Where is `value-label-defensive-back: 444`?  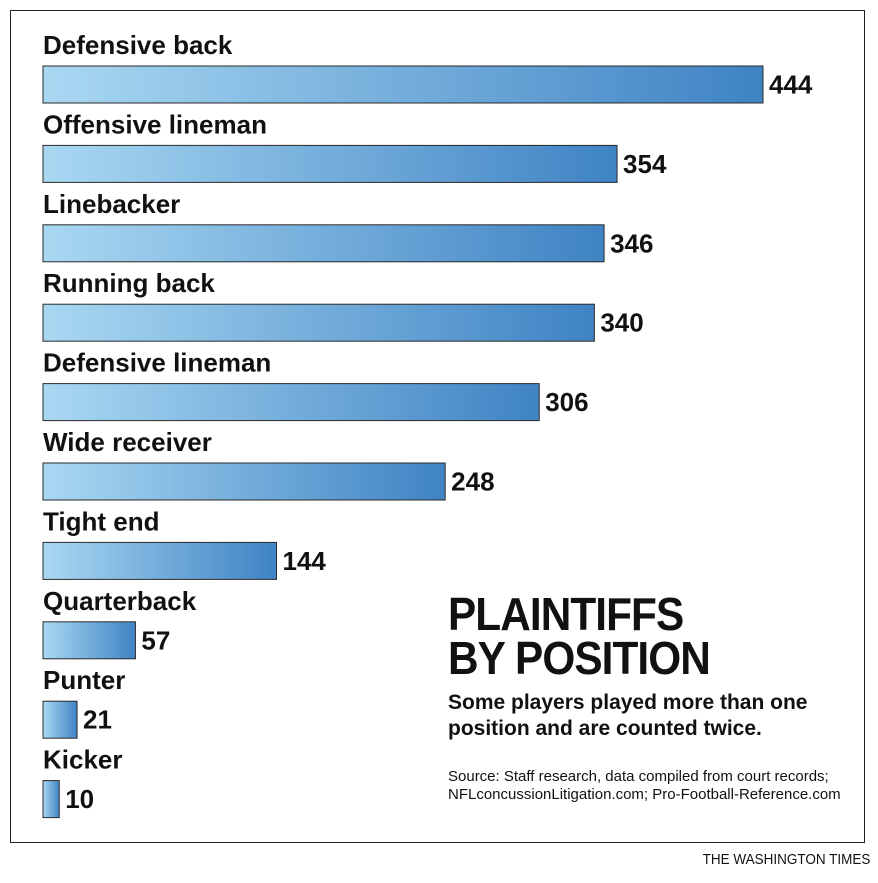 value-label-defensive-back: 444 is located at coordinates (791, 85).